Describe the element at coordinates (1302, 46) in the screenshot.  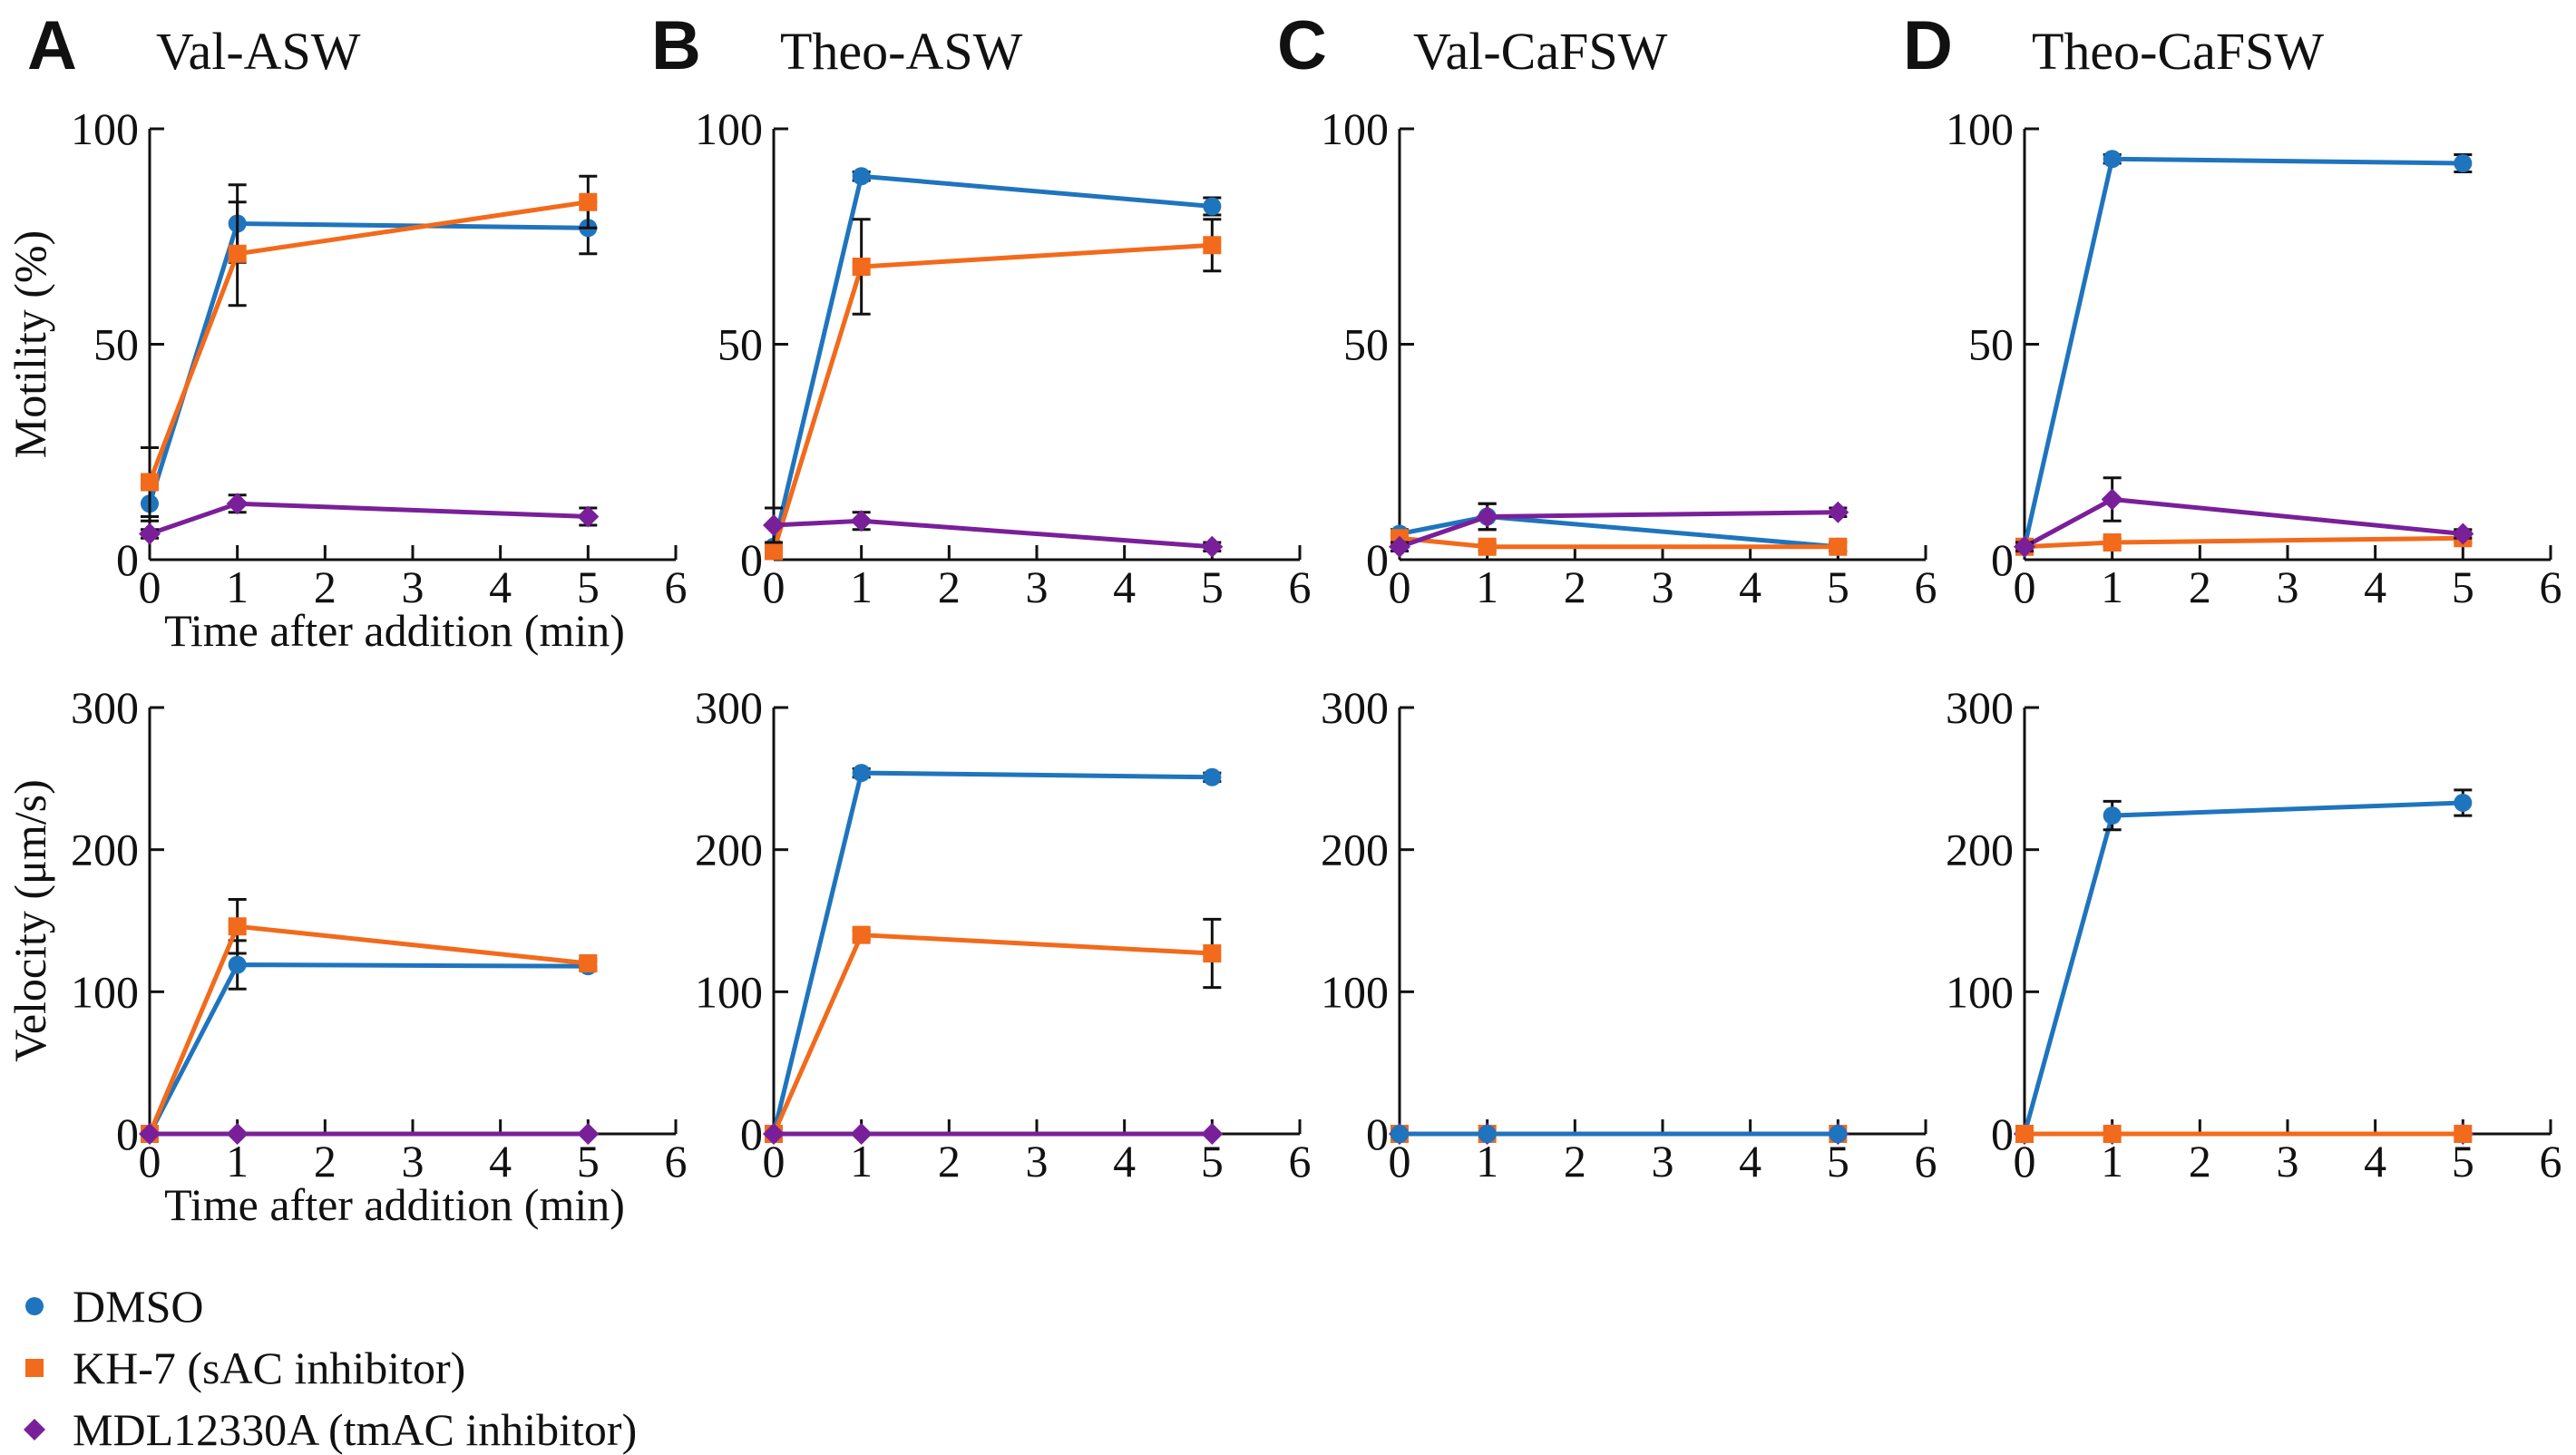
I see `panel-letter: C` at that location.